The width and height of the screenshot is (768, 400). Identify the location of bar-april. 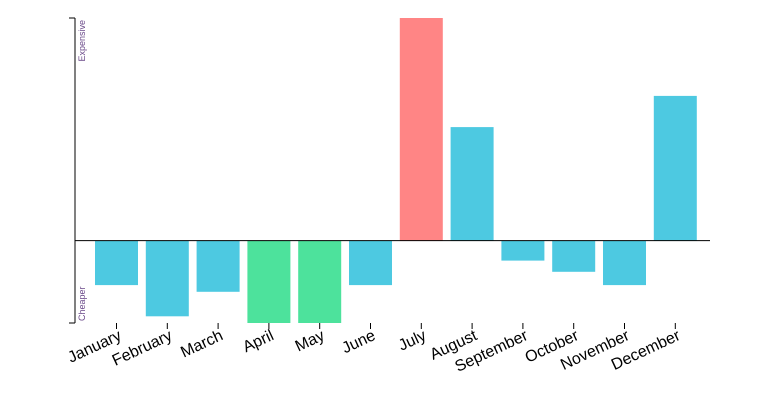
(269, 281).